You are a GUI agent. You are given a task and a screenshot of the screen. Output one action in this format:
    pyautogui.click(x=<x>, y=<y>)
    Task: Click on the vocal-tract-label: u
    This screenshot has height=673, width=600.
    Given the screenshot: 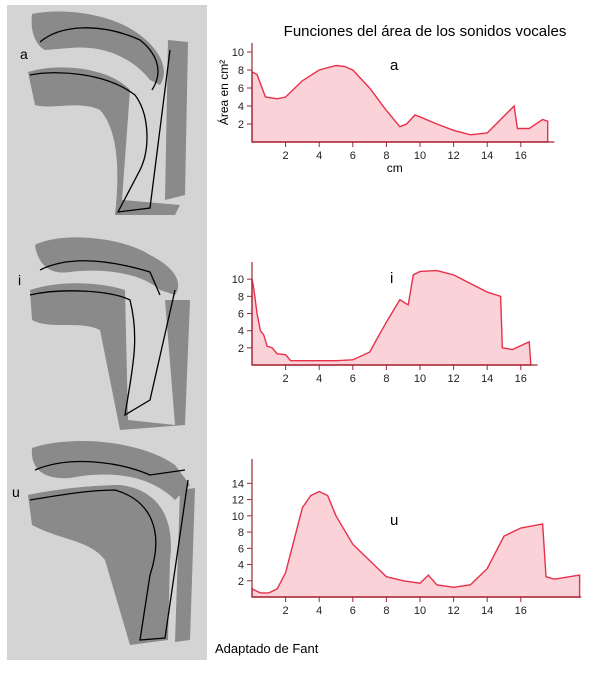 What is the action you would take?
    pyautogui.click(x=16, y=492)
    